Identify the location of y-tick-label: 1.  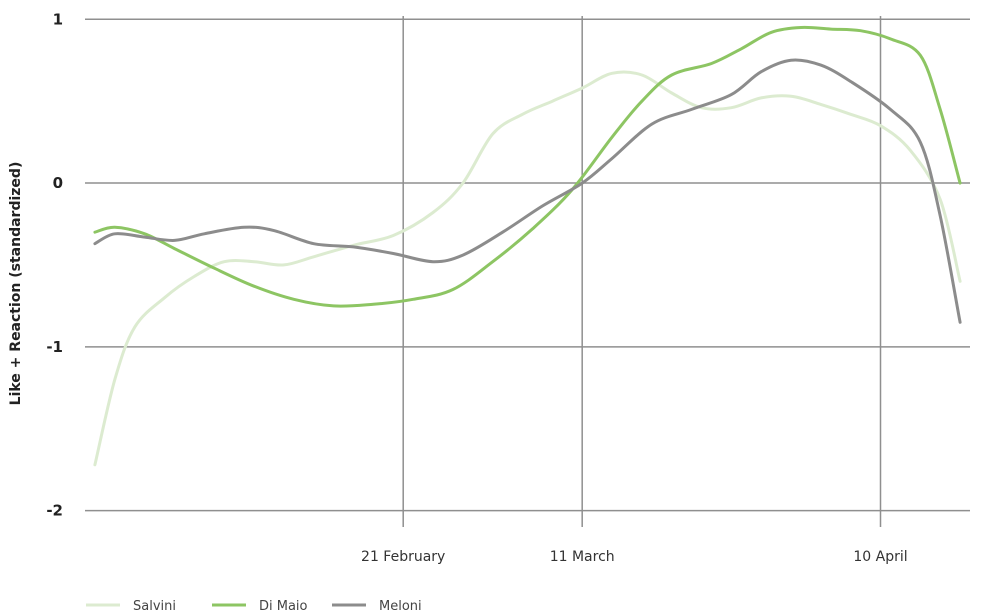
(58, 19).